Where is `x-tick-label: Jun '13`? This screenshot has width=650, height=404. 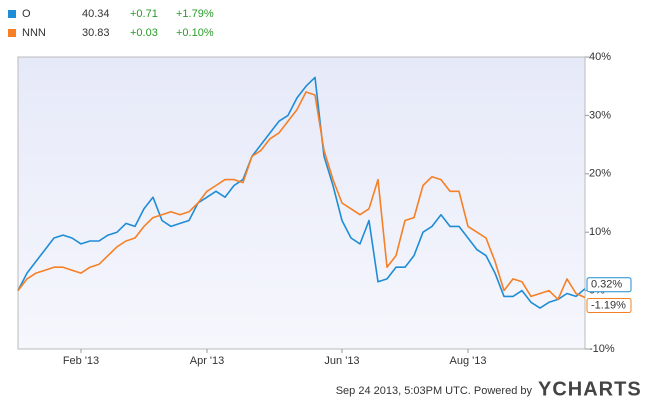
x-tick-label: Jun '13 is located at coordinates (341, 361).